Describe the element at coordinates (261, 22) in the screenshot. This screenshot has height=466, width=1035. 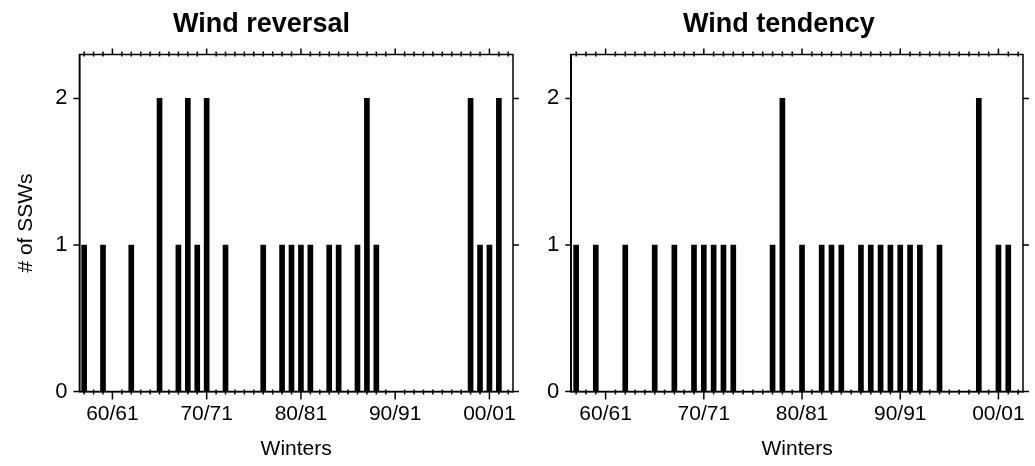
I see `chart-title: Wind reversal` at that location.